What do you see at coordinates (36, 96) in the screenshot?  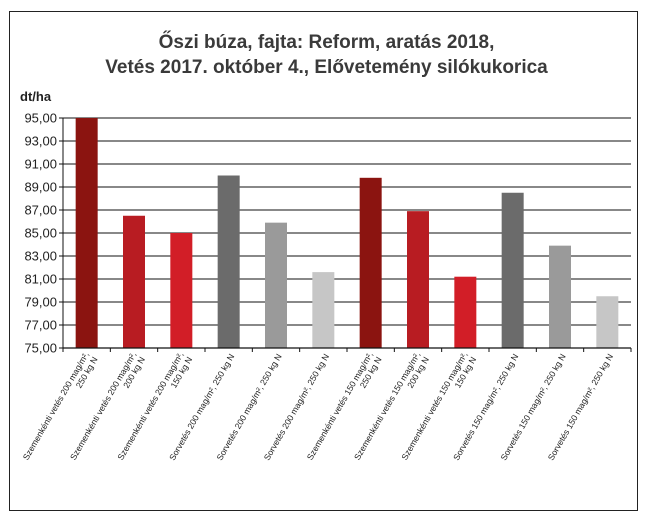 I see `y-axis-label: dt/ha` at bounding box center [36, 96].